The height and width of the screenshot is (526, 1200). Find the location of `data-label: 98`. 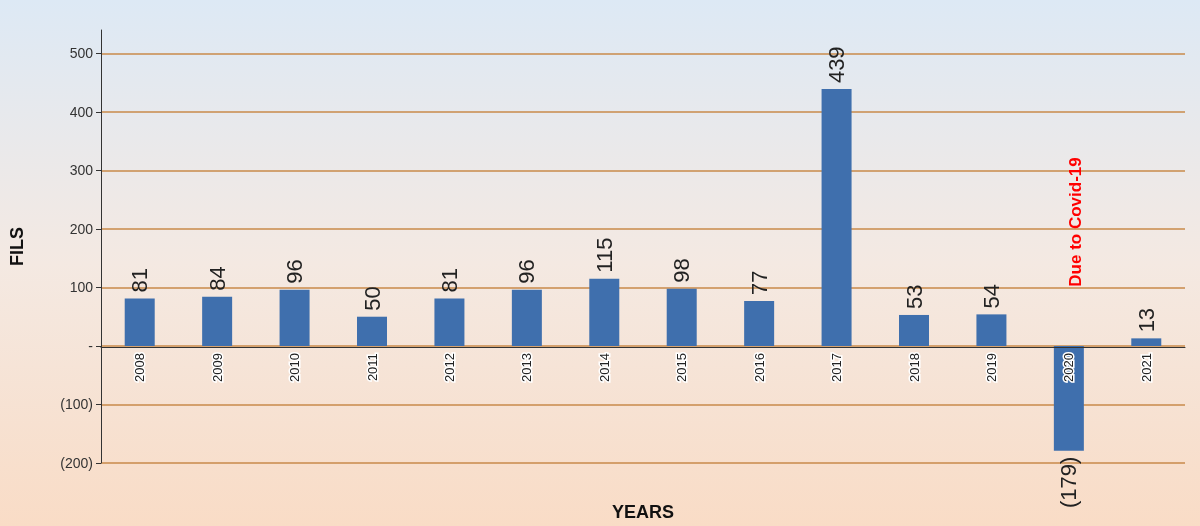

data-label: 98 is located at coordinates (682, 270).